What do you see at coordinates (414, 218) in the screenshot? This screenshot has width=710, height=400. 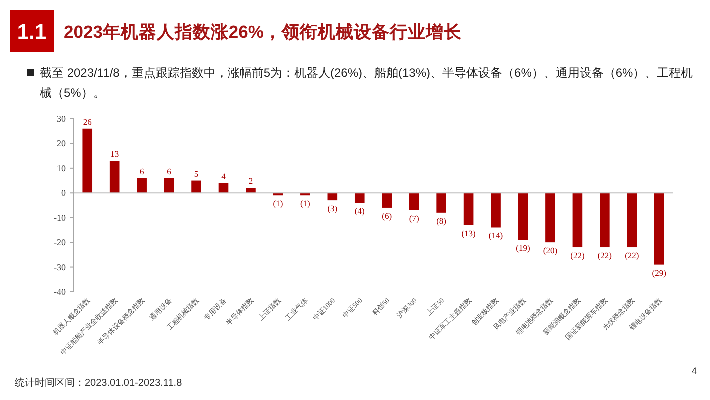 I see `data-label: (7)` at bounding box center [414, 218].